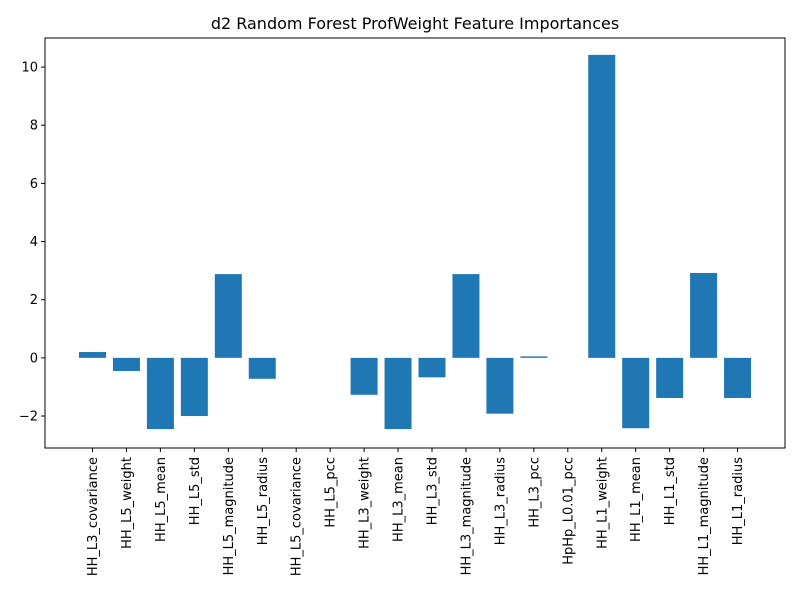  Describe the element at coordinates (34, 126) in the screenshot. I see `y-tick-label: 8` at that location.